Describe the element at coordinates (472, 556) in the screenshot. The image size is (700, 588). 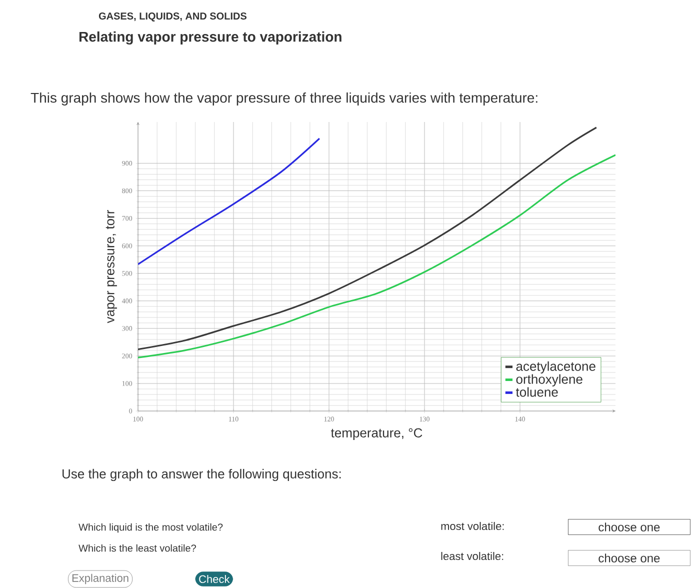
I see `text: least volatile:` at that location.